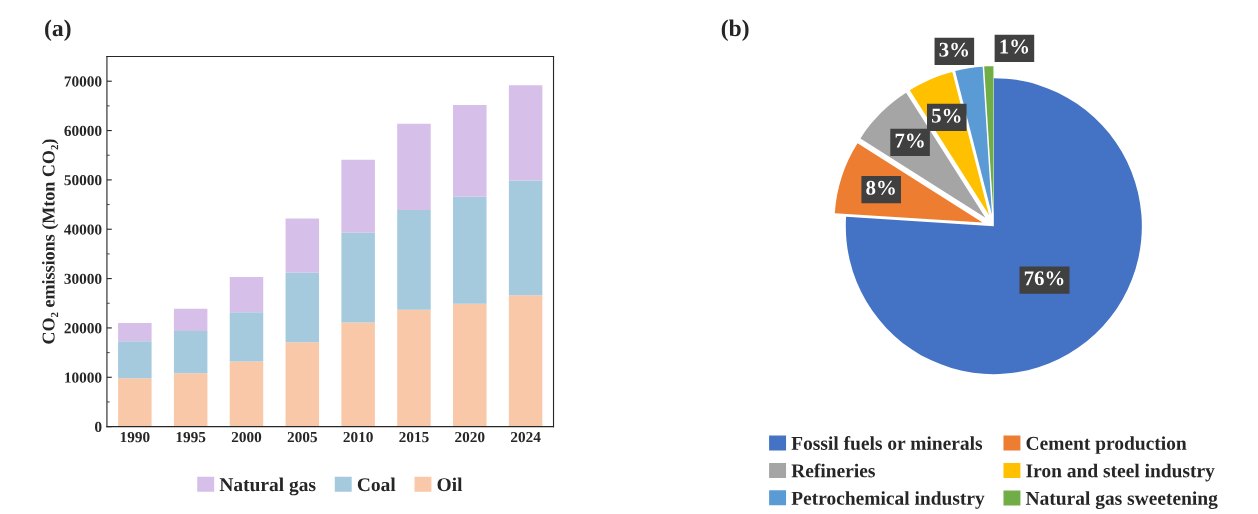 This screenshot has width=1258, height=514. Describe the element at coordinates (98, 427) in the screenshot. I see `y-tick-label: 0` at that location.